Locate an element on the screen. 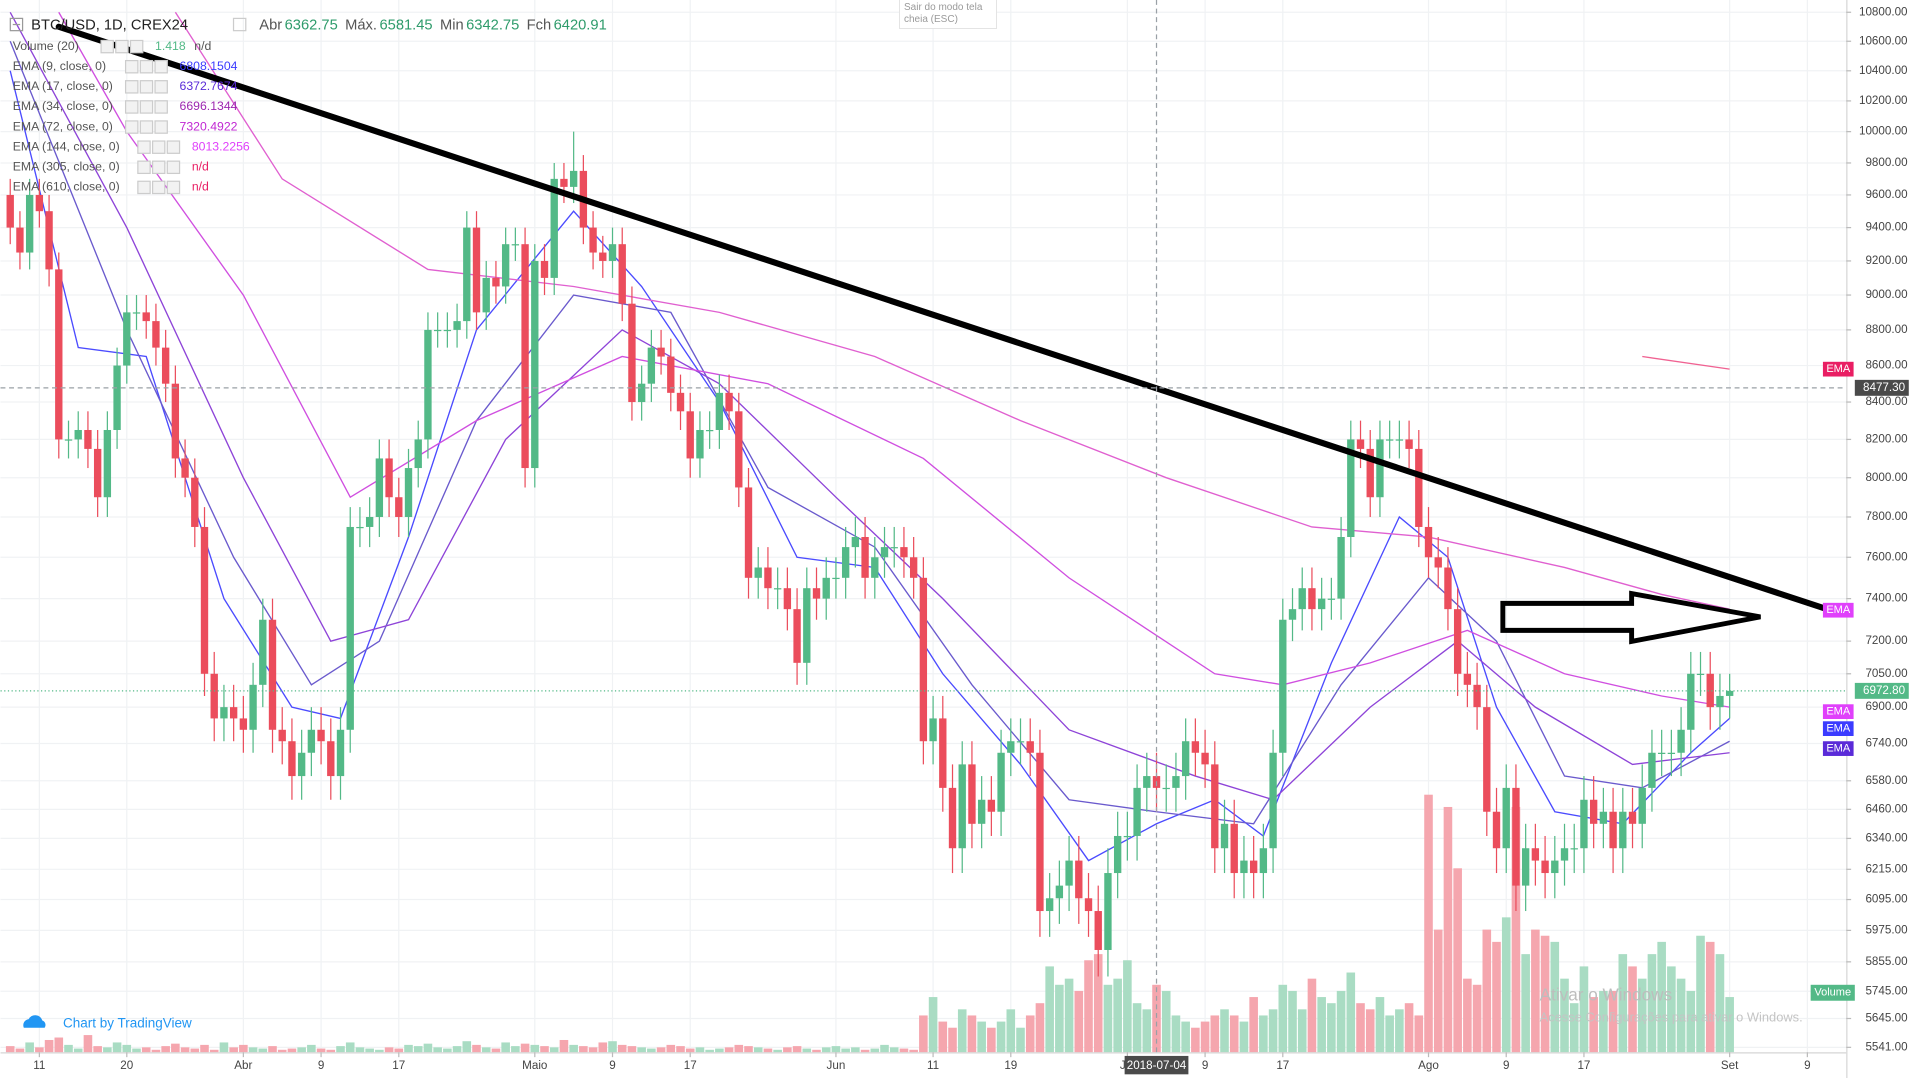 This screenshot has width=1924, height=1078. legend-name: EMA (610, close, 0) is located at coordinates (66, 187).